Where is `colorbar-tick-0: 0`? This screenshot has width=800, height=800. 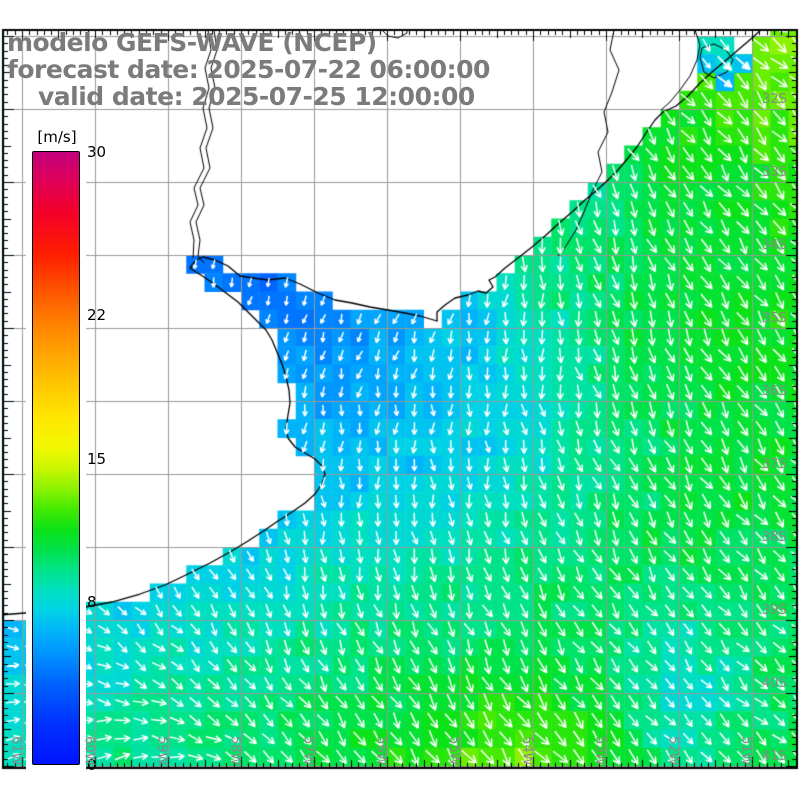
colorbar-tick-0: 0 is located at coordinates (92, 765).